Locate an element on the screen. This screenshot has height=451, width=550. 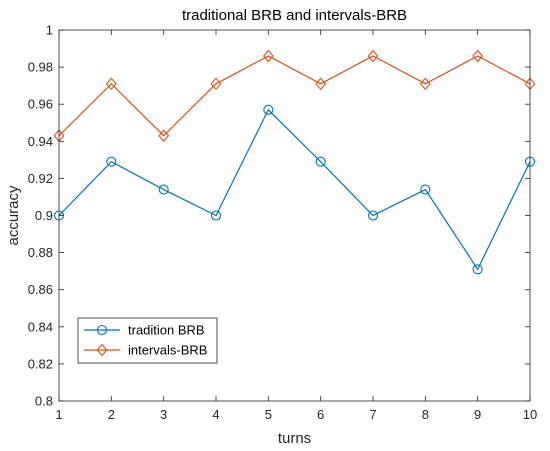
x-tick-label-4: 4 is located at coordinates (215, 414).